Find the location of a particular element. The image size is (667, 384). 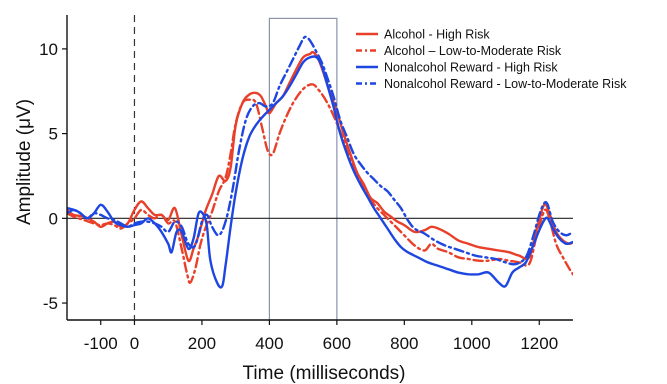

legend-label: Nonalcohol Reward - High Risk is located at coordinates (471, 68).